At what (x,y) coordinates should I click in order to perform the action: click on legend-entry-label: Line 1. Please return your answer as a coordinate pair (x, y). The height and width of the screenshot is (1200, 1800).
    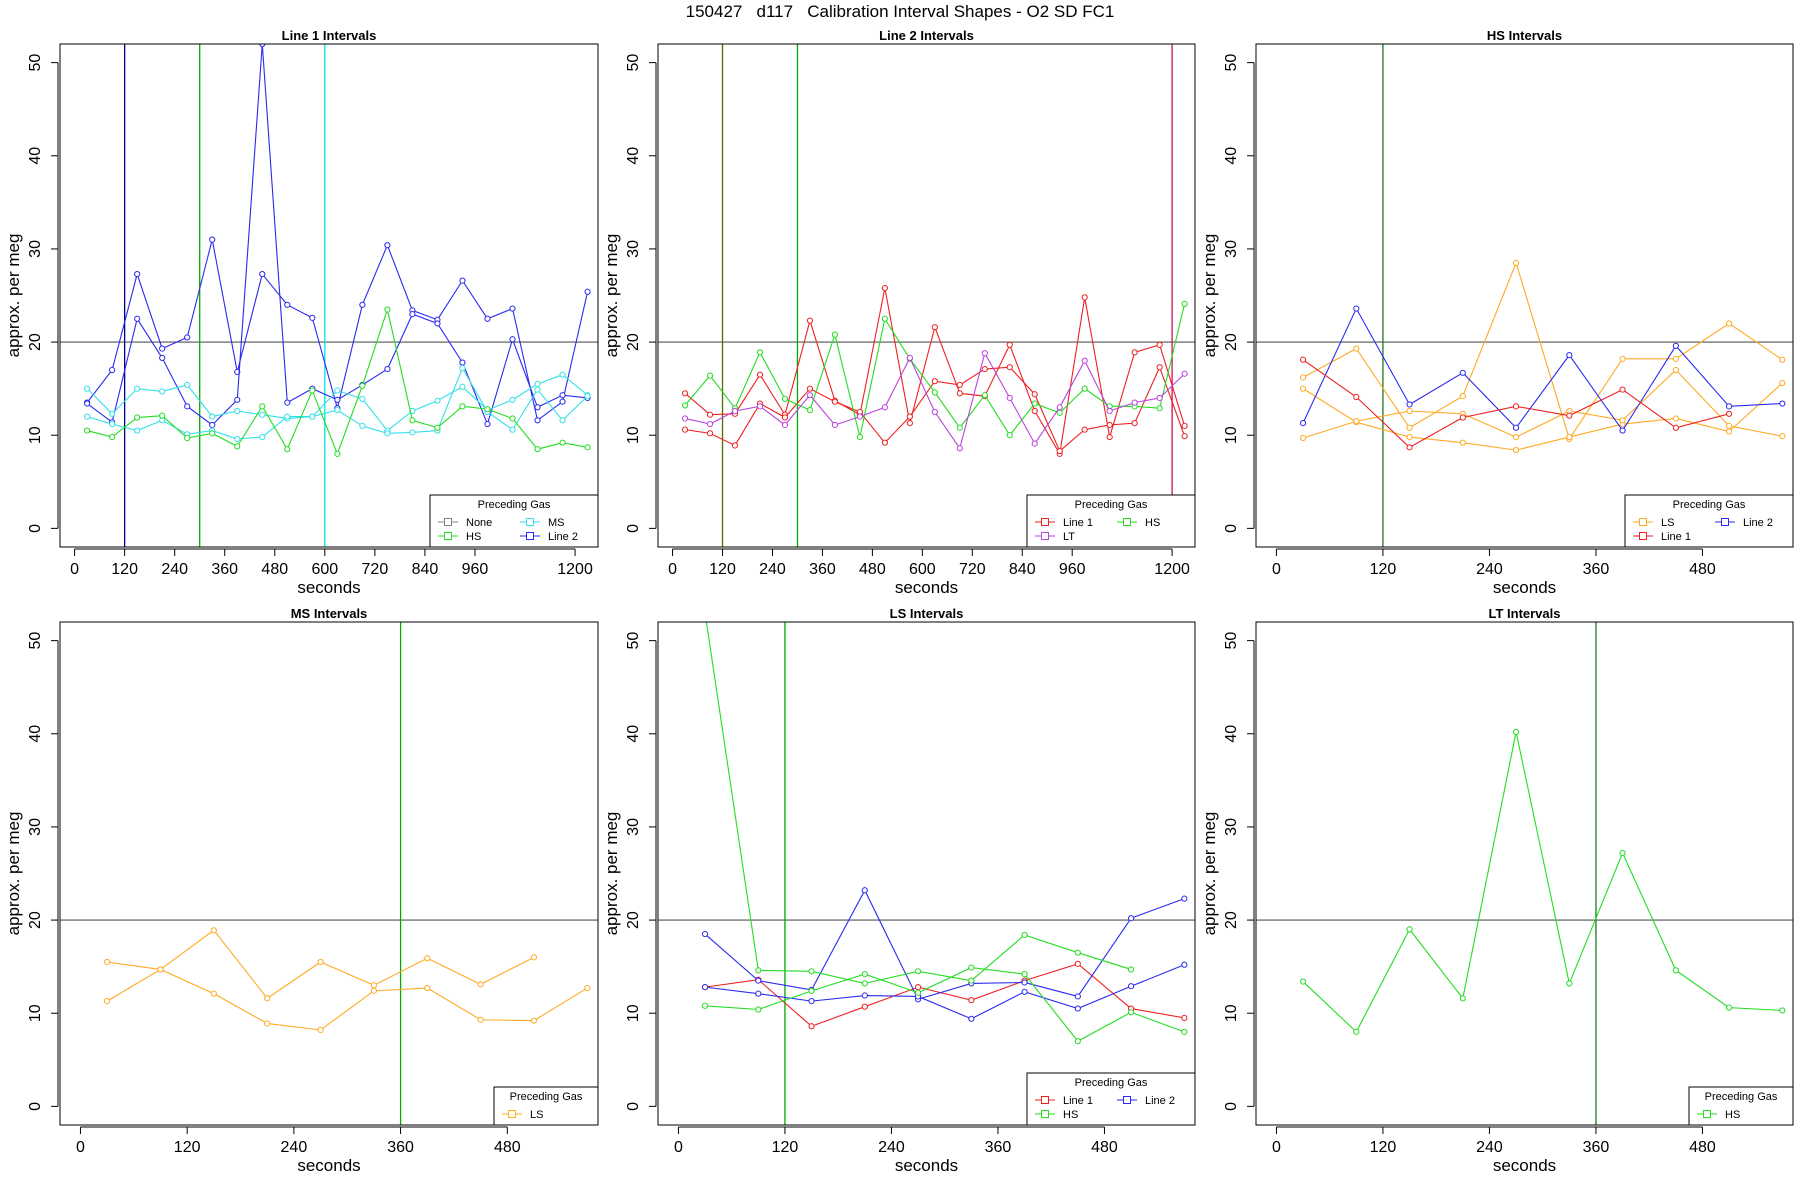
    Looking at the image, I should click on (1078, 523).